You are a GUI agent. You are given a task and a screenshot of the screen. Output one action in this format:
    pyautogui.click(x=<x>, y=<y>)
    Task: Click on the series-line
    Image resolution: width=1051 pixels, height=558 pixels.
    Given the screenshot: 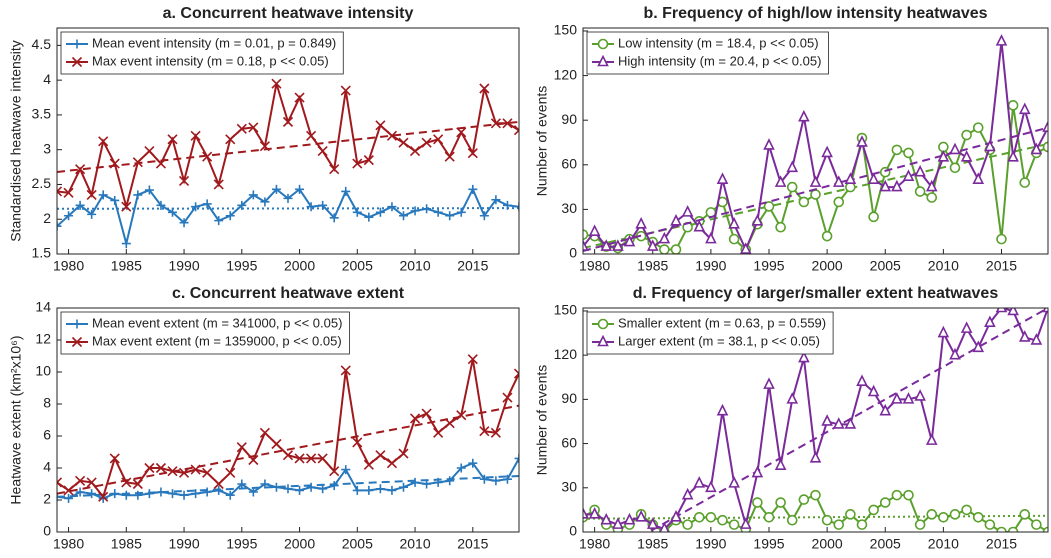 What is the action you would take?
    pyautogui.click(x=288, y=147)
    